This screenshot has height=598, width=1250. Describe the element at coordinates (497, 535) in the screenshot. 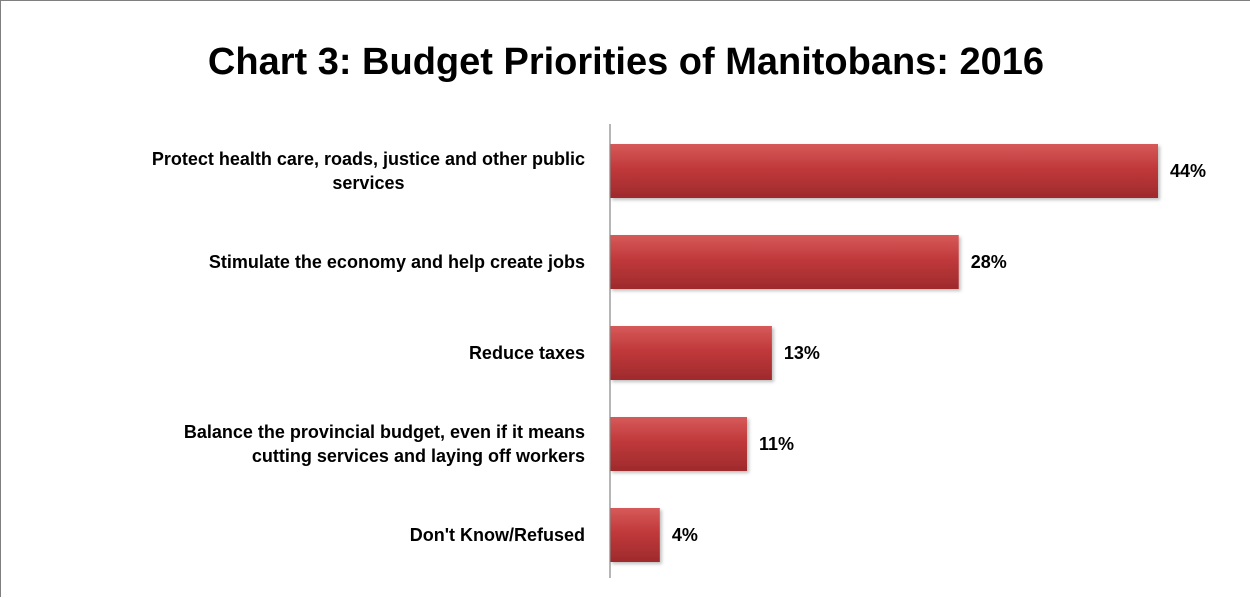

I see `category-label-5: Don't Know/Refused` at that location.